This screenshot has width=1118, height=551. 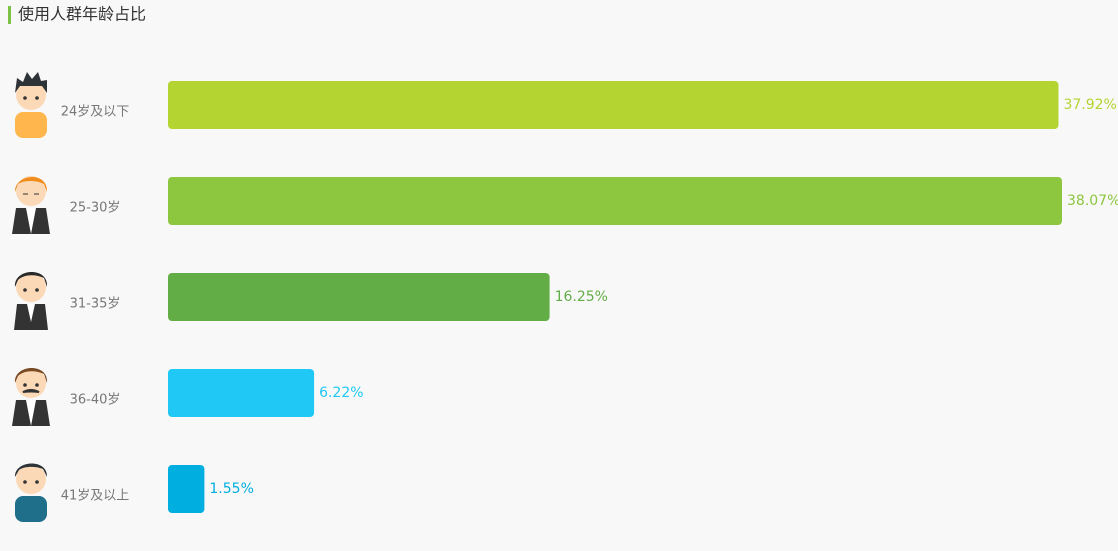 I want to click on chart-title: 使用人群年龄占比, so click(x=82, y=14).